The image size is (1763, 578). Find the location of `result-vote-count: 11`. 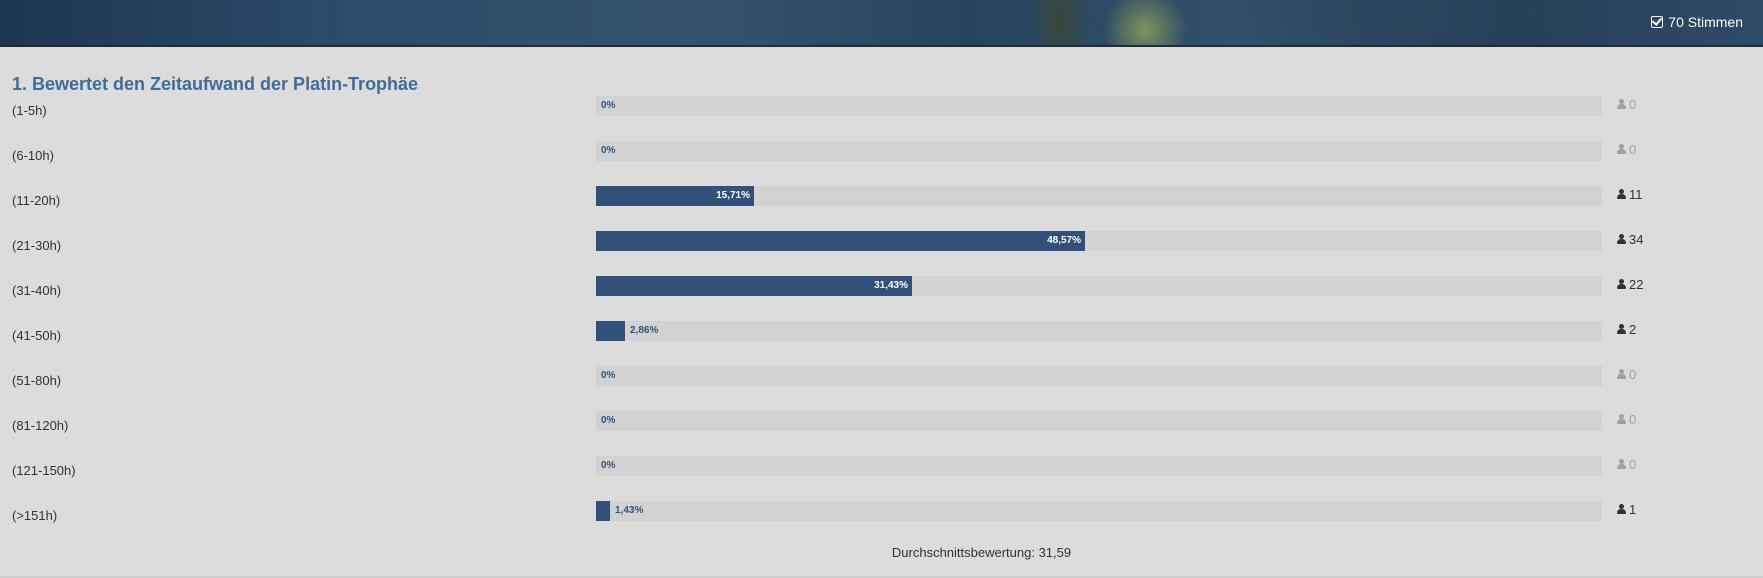

result-vote-count: 11 is located at coordinates (1630, 194).